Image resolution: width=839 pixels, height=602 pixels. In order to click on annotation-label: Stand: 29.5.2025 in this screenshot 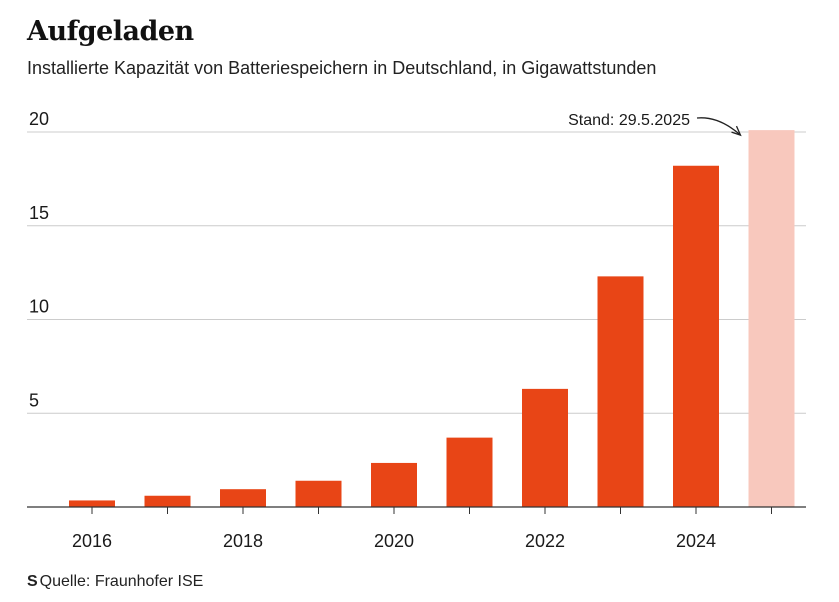, I will do `click(629, 120)`.